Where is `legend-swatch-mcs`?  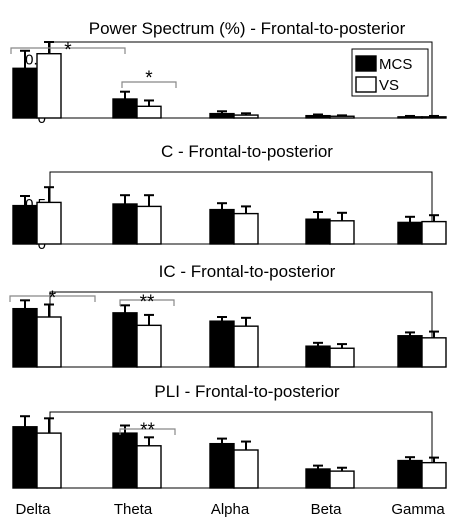
legend-swatch-mcs is located at coordinates (366, 63).